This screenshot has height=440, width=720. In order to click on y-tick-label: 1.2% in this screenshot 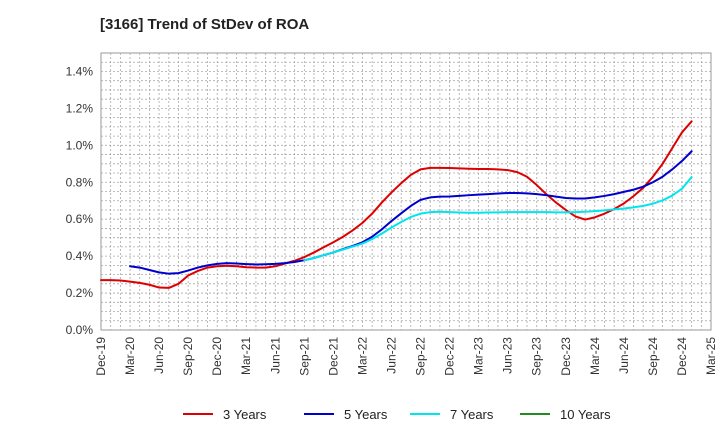, I will do `click(80, 108)`.